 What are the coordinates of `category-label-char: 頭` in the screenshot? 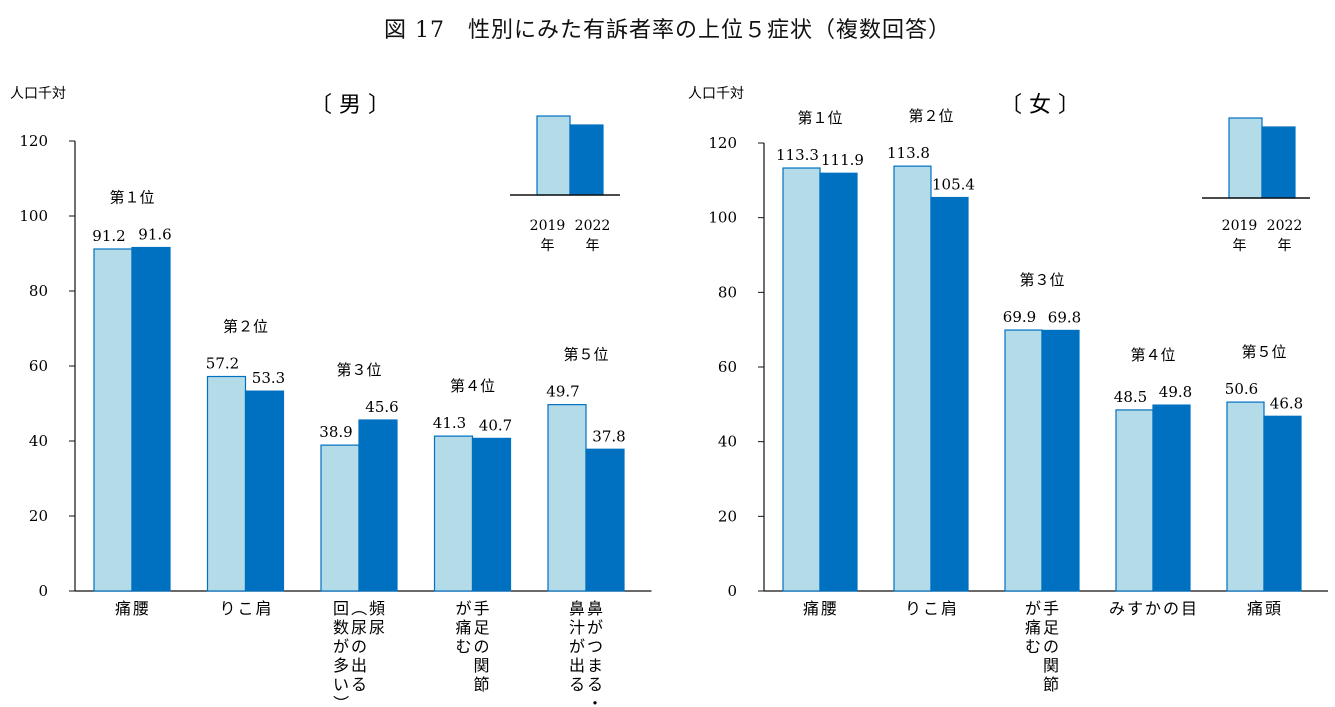 It's located at (1273, 608).